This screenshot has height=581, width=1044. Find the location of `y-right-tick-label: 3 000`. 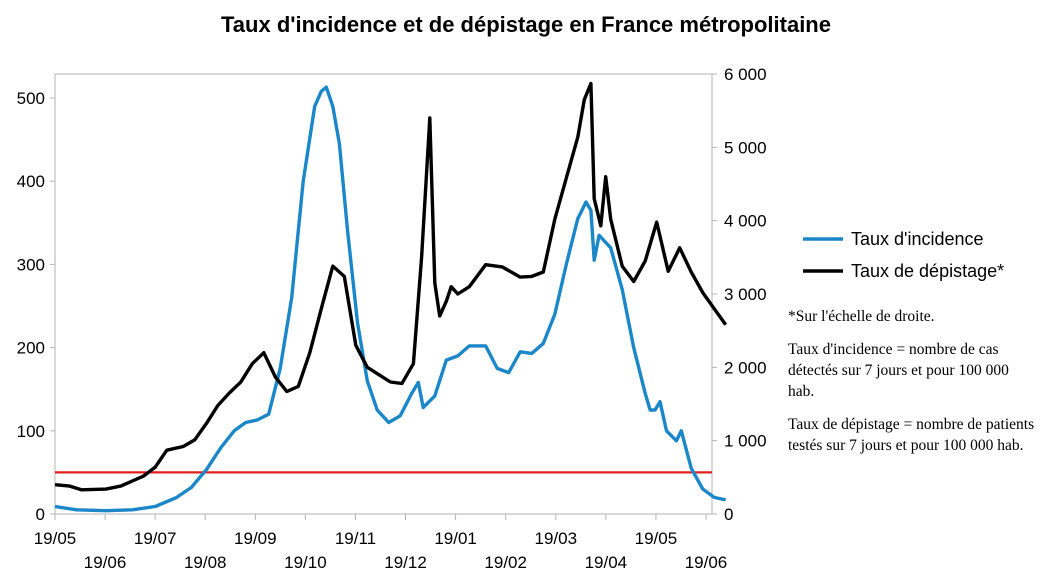

y-right-tick-label: 3 000 is located at coordinates (745, 294).